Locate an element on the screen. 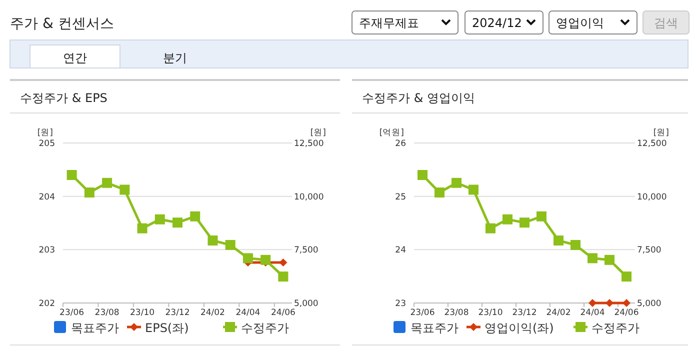  text: 영업이익 is located at coordinates (580, 23).